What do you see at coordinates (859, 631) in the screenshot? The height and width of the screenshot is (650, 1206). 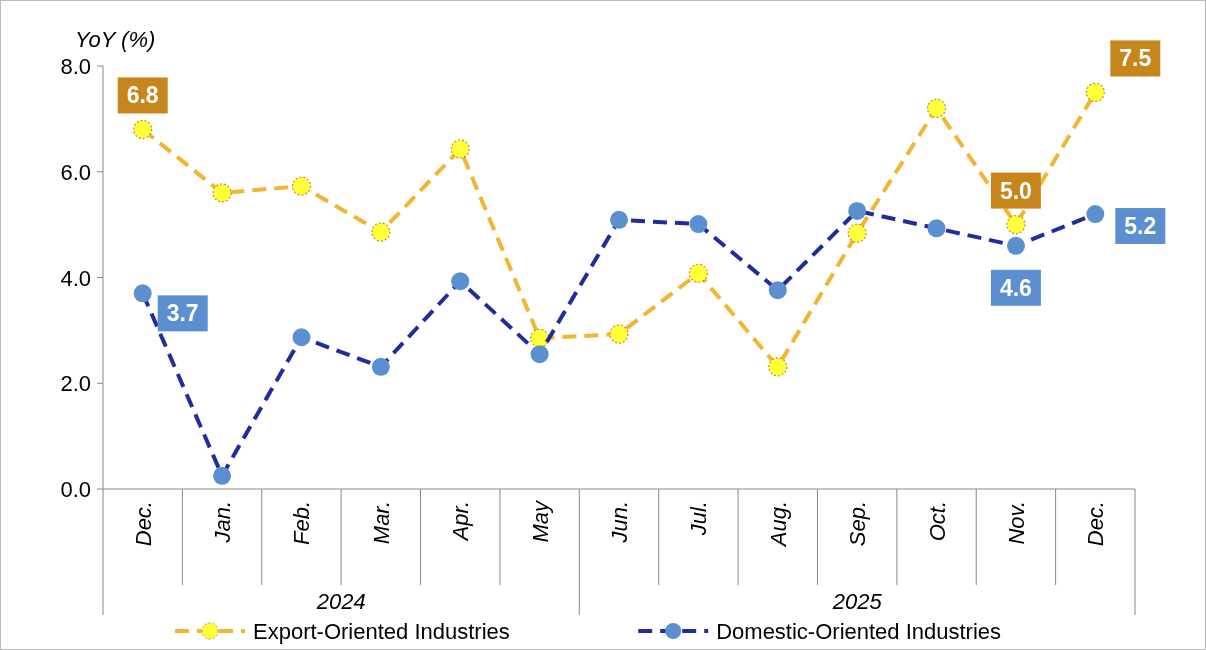 I see `legend-label: Domestic-Oriented Industries` at bounding box center [859, 631].